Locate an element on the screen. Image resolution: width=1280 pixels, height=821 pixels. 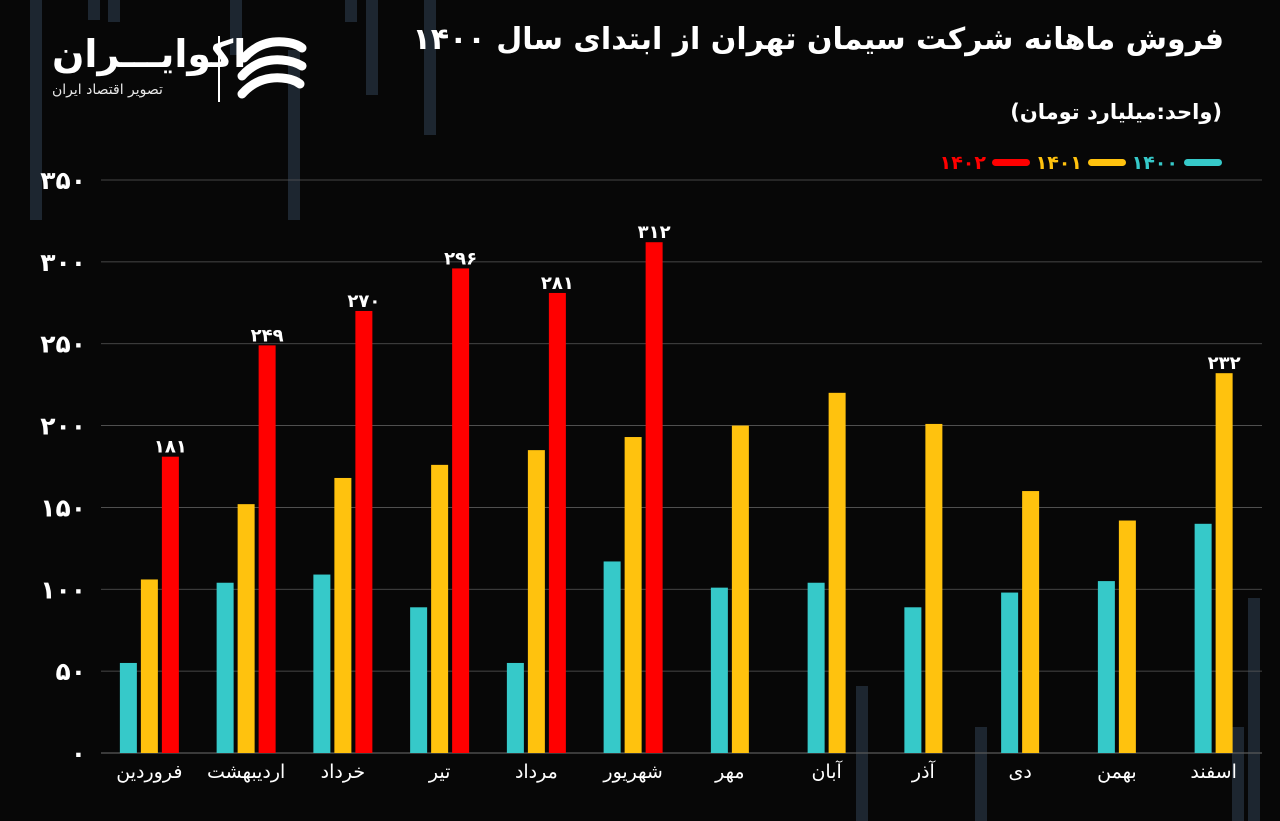
data-label: ۲۸۱ is located at coordinates (557, 283).